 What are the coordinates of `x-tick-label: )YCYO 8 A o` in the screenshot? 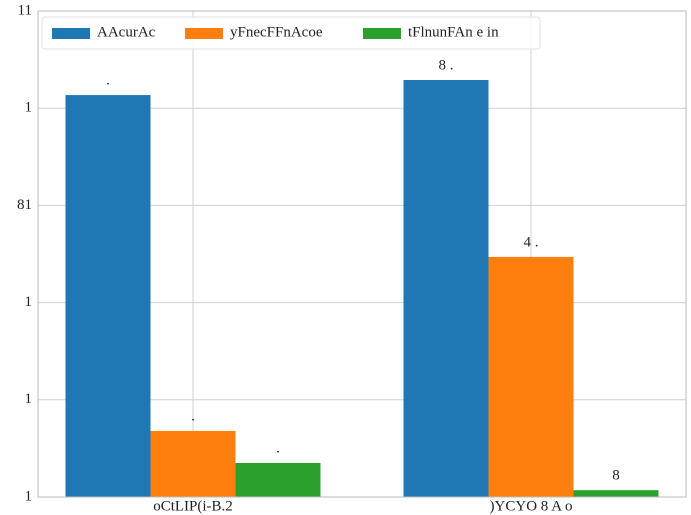 It's located at (531, 506).